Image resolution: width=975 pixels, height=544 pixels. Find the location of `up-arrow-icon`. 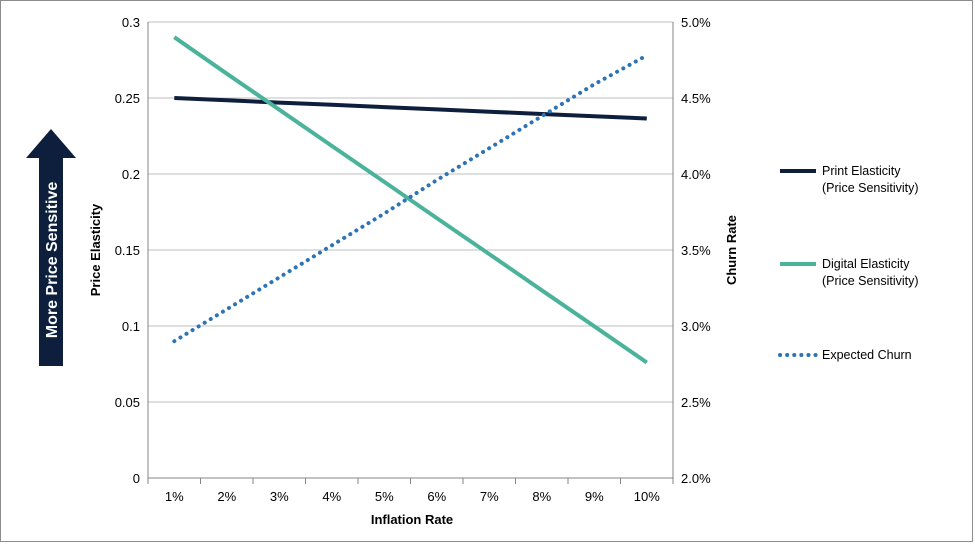

up-arrow-icon is located at coordinates (51, 247).